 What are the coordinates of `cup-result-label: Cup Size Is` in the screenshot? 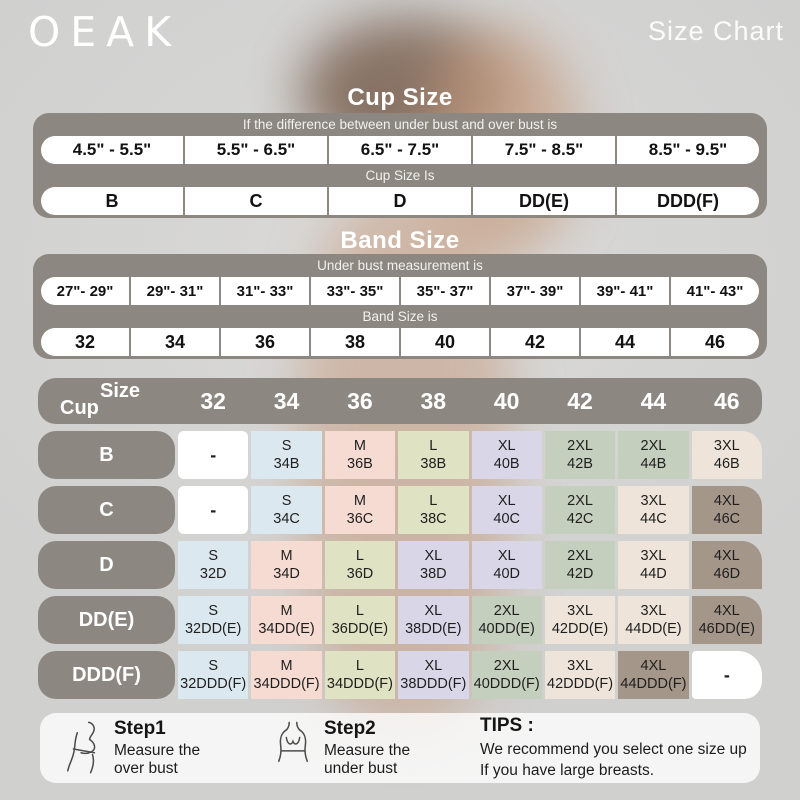 It's located at (400, 175).